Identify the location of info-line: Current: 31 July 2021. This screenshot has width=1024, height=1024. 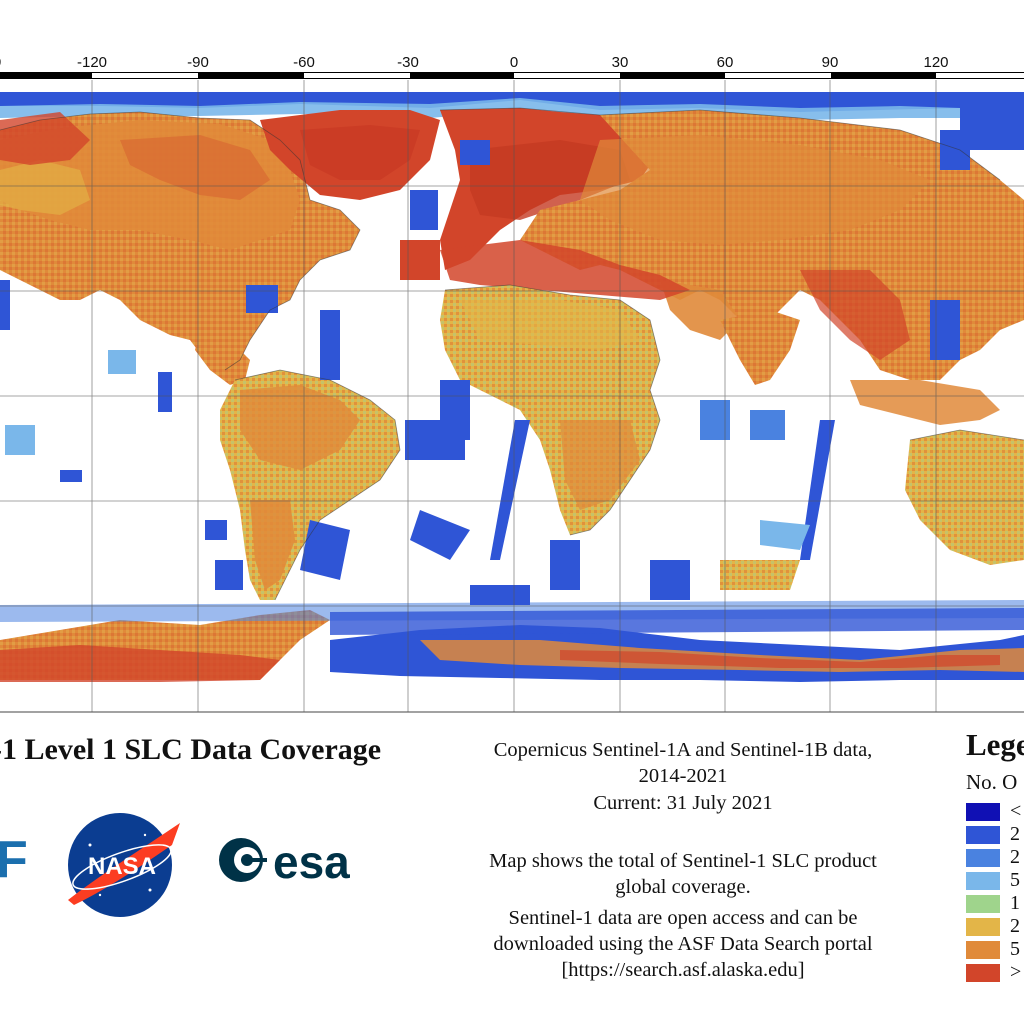
(683, 803).